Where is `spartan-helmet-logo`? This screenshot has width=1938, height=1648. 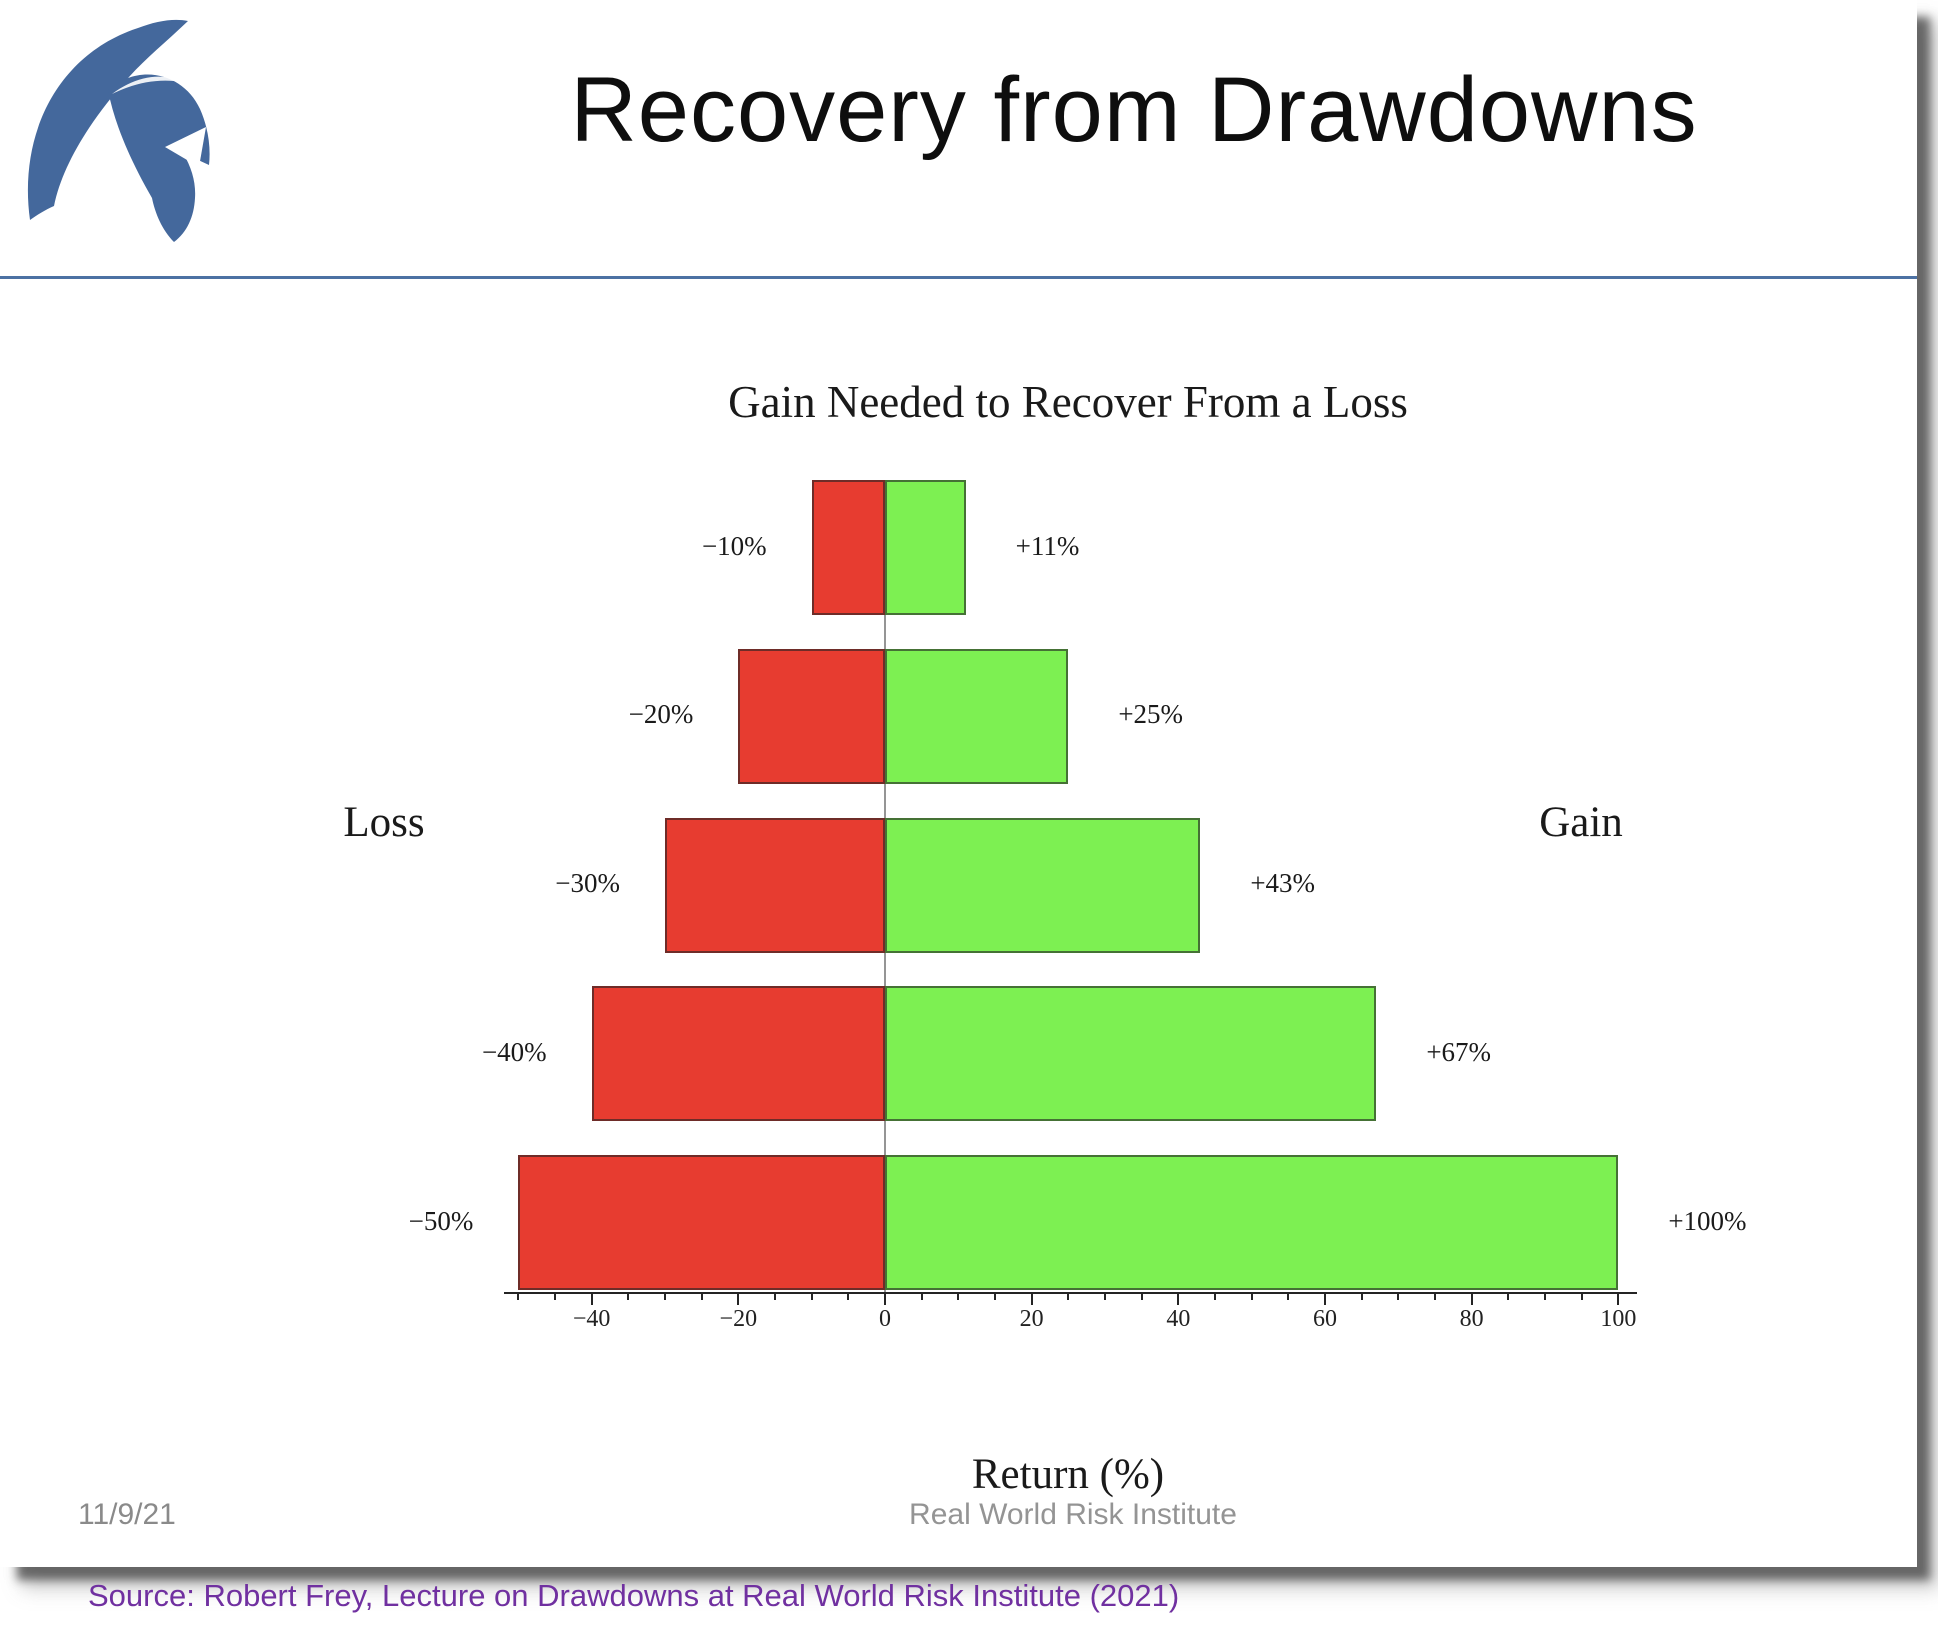 spartan-helmet-logo is located at coordinates (118, 130).